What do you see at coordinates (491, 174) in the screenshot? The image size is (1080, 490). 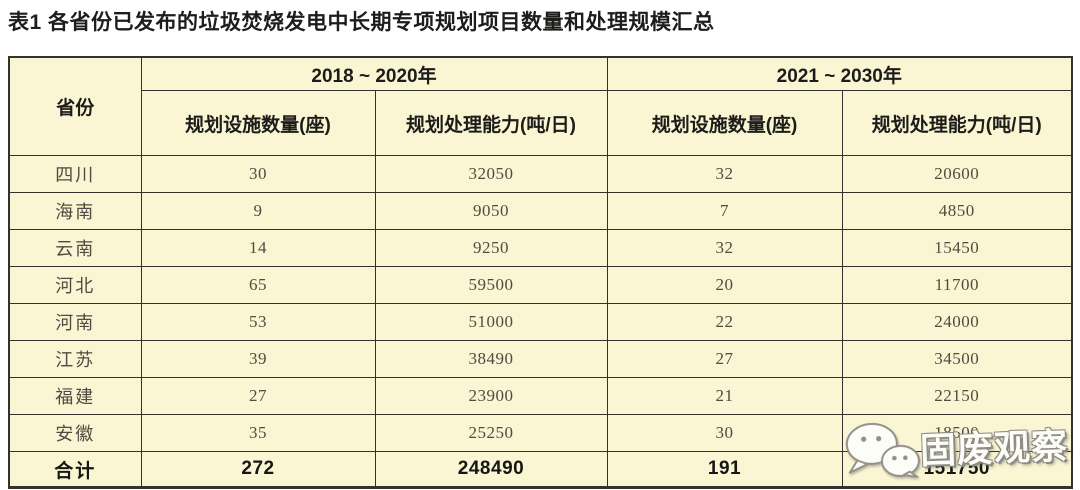 I see `cell-value: 32050` at bounding box center [491, 174].